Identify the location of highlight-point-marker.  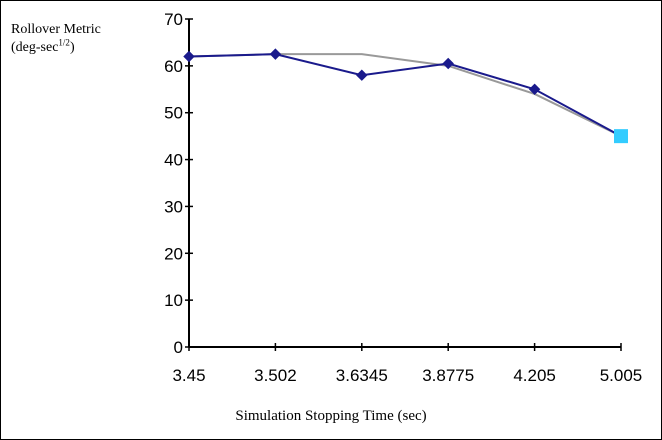
(621, 136).